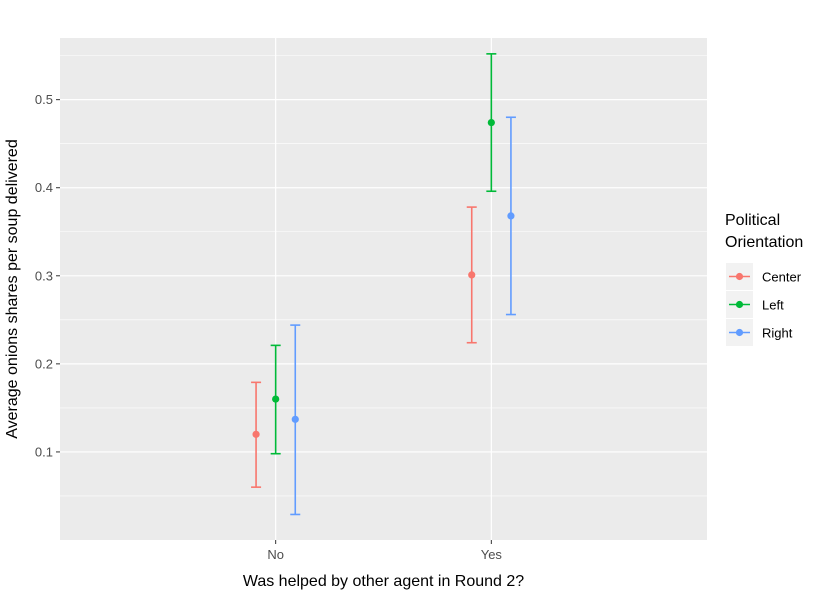 The height and width of the screenshot is (593, 830). I want to click on y-tick-label: 0.5, so click(44, 99).